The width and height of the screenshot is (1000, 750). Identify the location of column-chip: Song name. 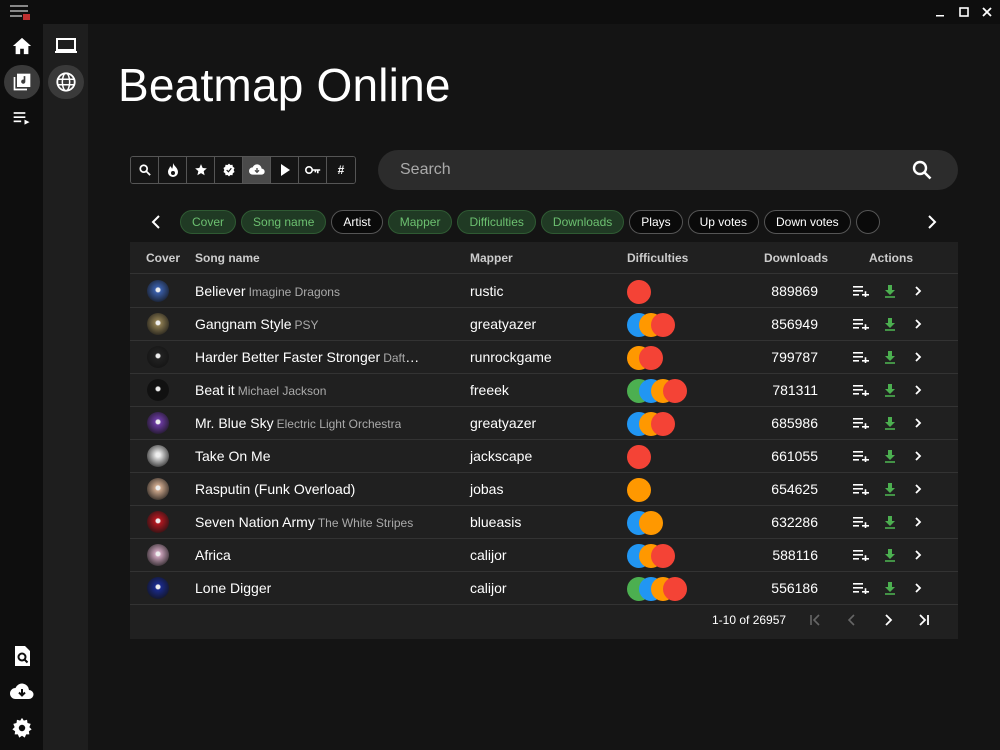
(284, 222).